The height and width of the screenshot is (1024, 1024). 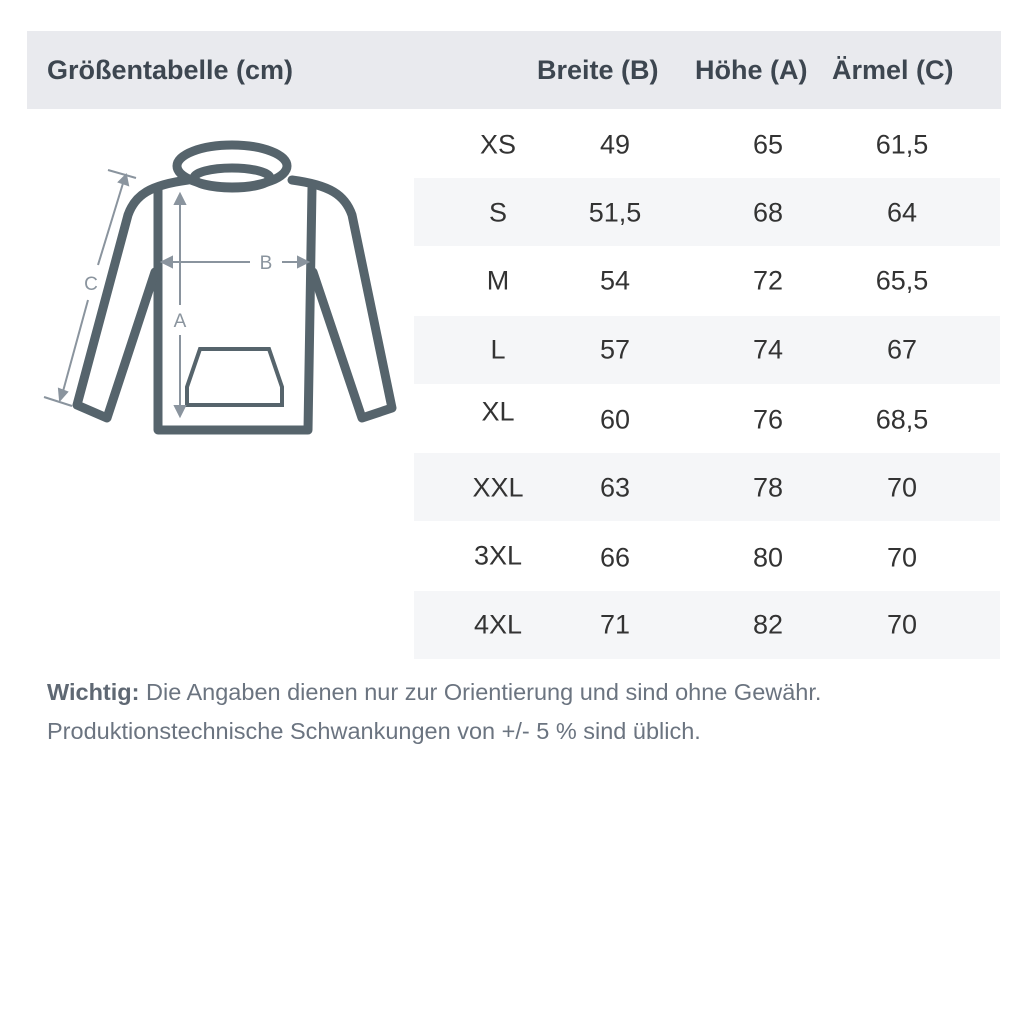 What do you see at coordinates (902, 349) in the screenshot?
I see `cell-aermel: 67` at bounding box center [902, 349].